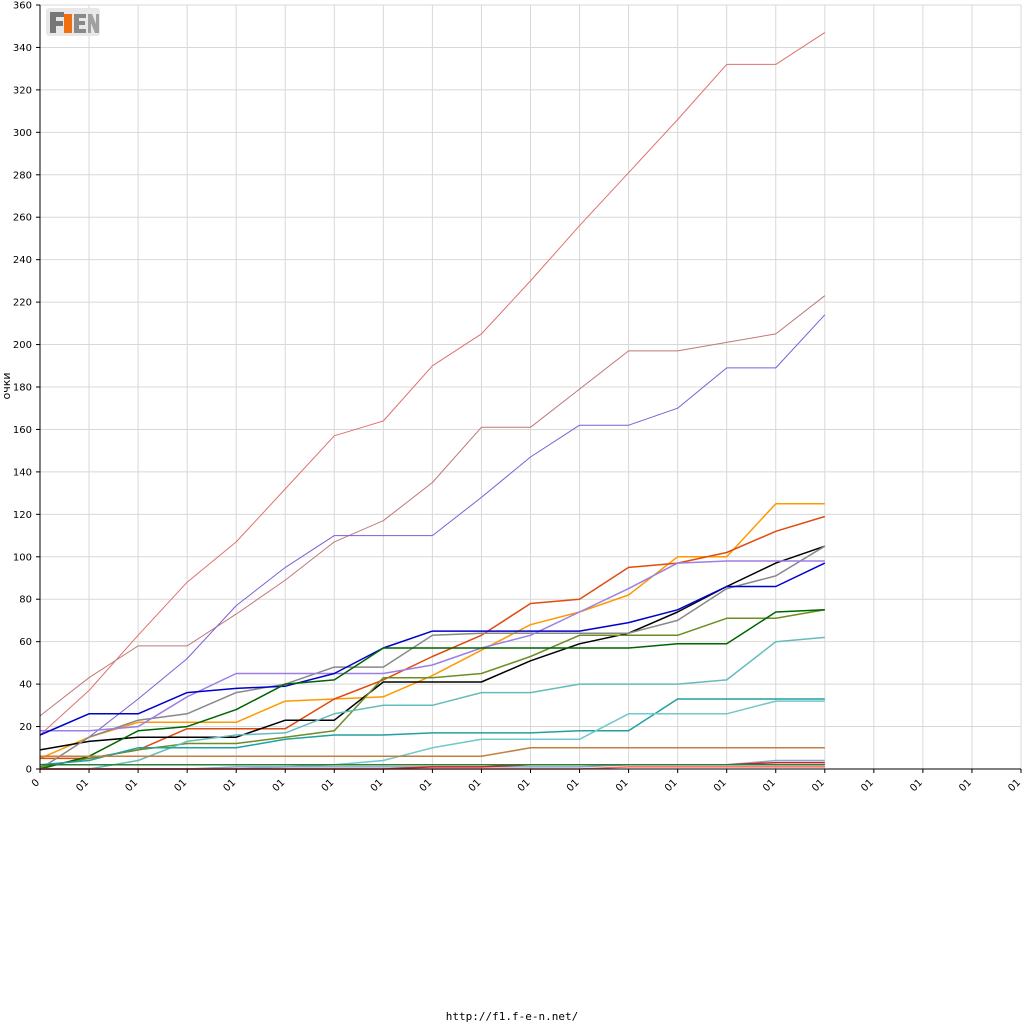  Describe the element at coordinates (25, 685) in the screenshot. I see `y-tick-label: 40` at that location.